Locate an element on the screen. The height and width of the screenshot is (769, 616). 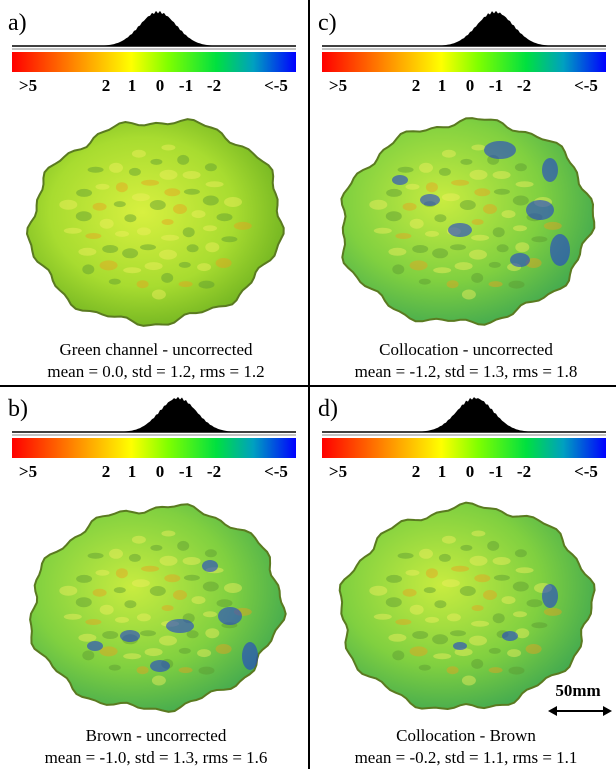
colorbar-label: >5 is located at coordinates (338, 471).